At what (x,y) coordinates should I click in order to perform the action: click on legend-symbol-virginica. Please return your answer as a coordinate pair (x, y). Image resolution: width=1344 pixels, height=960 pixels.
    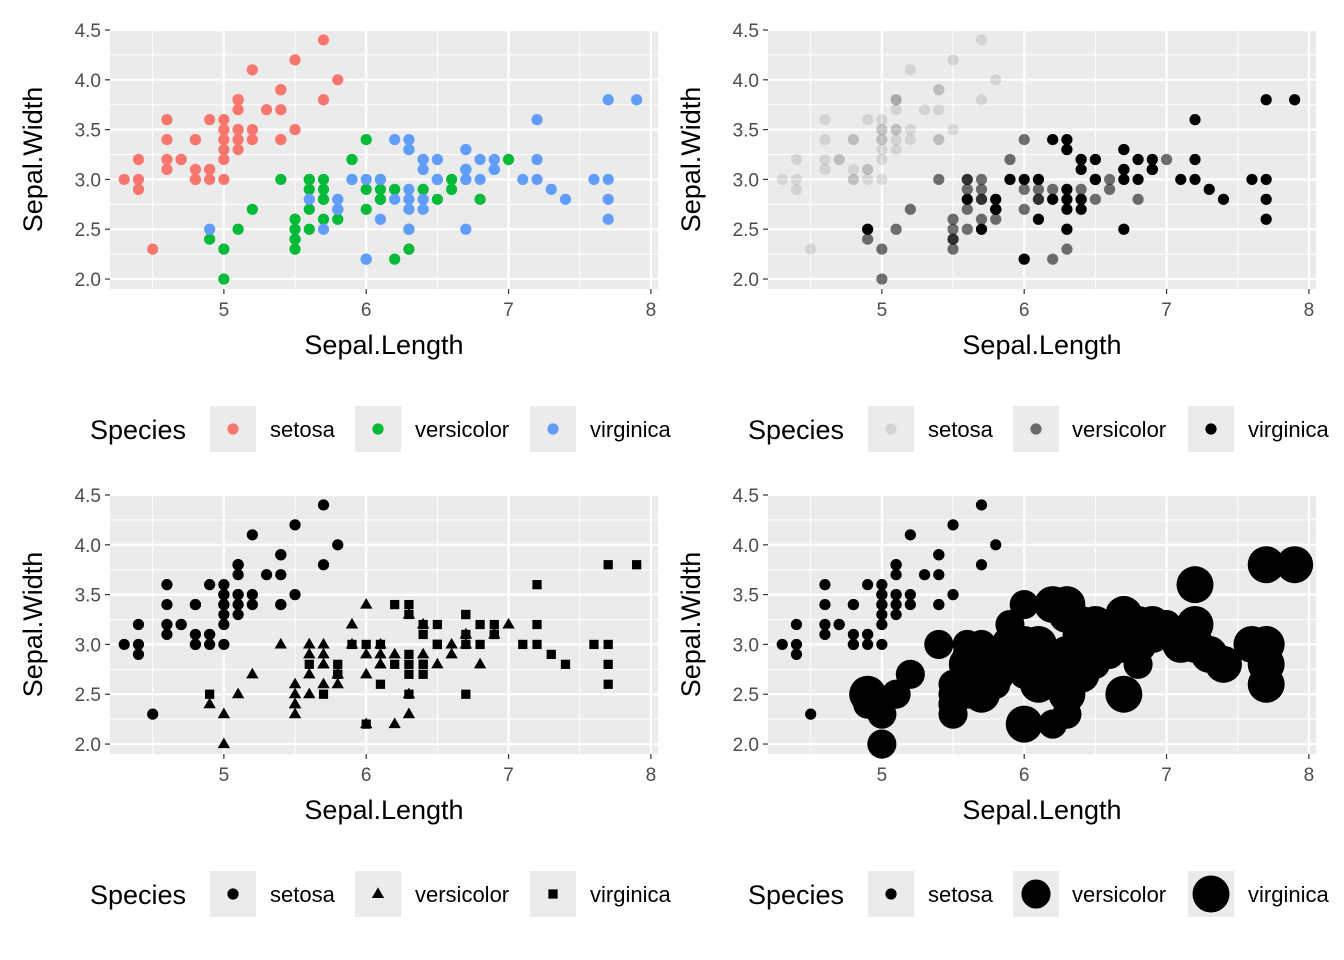
    Looking at the image, I should click on (553, 894).